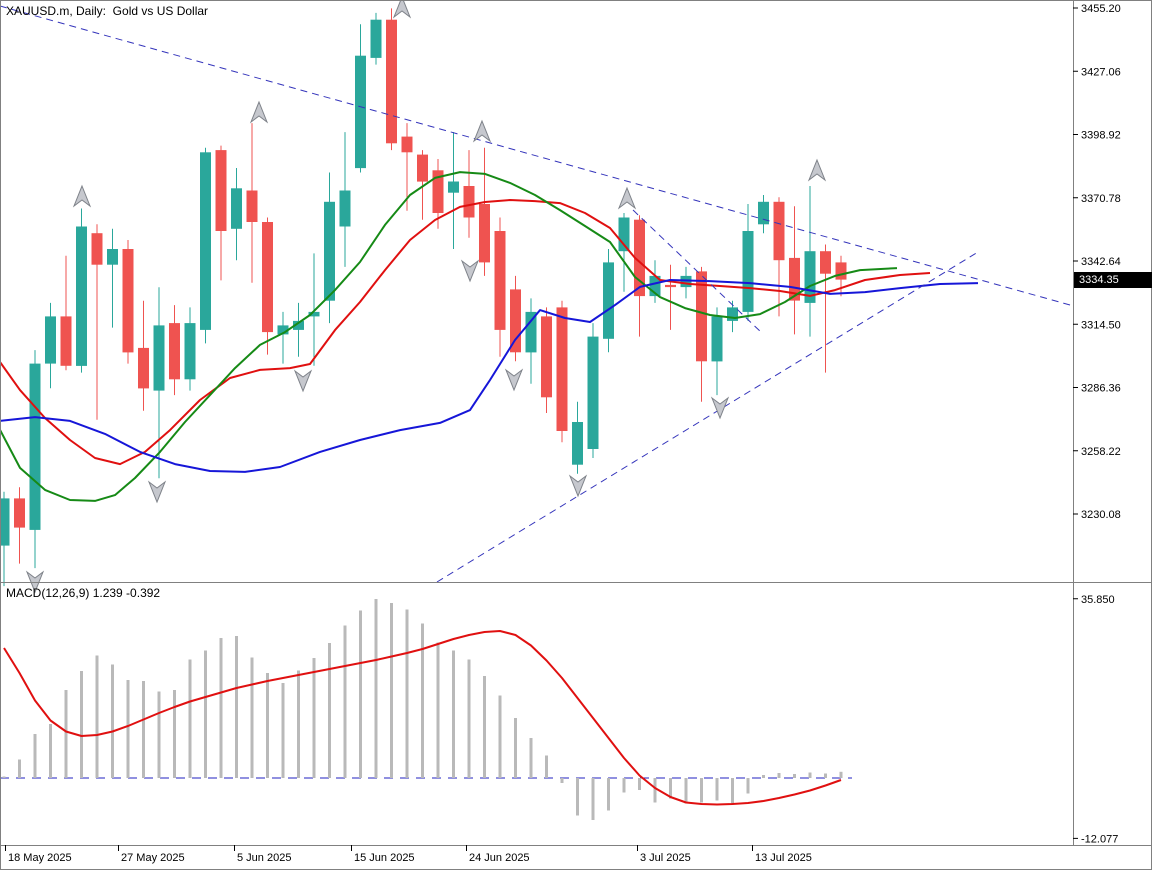 Image resolution: width=1152 pixels, height=870 pixels. I want to click on current-price-badge: 3334.35, so click(1113, 280).